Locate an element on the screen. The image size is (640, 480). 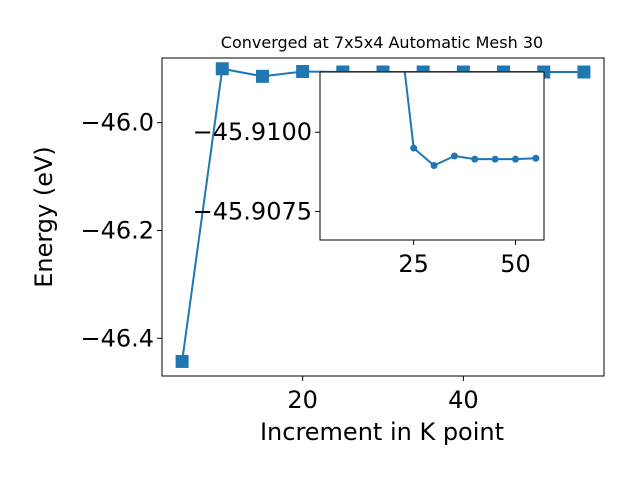
chart-title: Converged at 7x5x4 Automatic Mesh 30 is located at coordinates (382, 42).